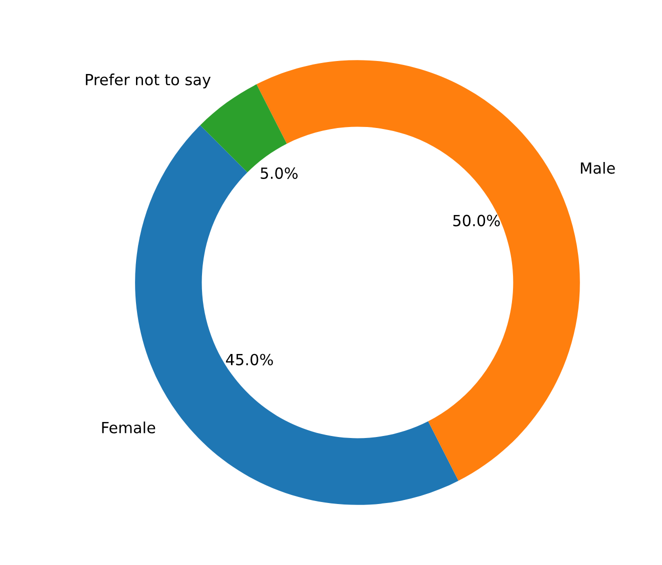 The image size is (662, 565). I want to click on slice-label: Female, so click(129, 428).